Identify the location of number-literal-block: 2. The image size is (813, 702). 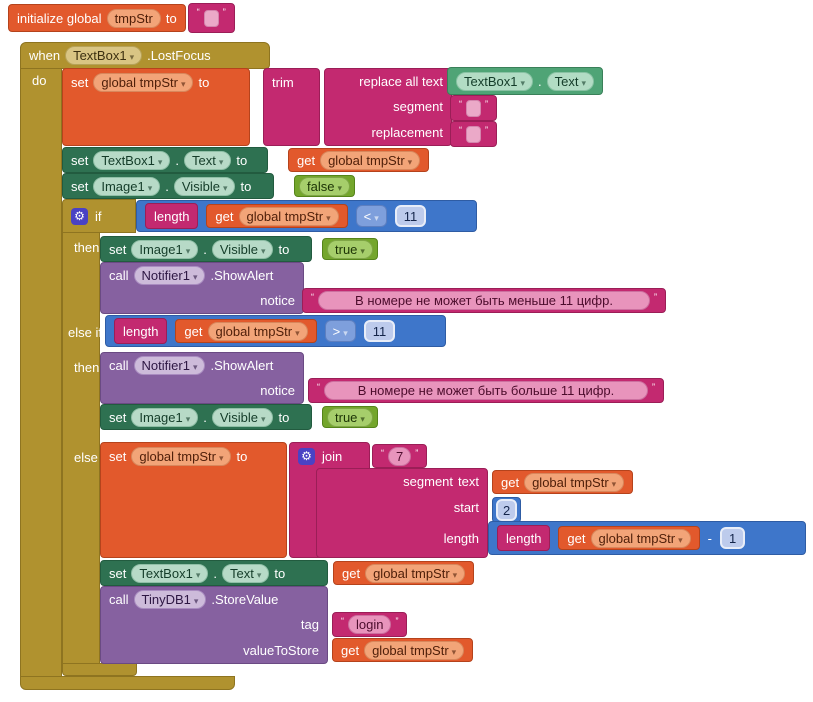
(507, 510).